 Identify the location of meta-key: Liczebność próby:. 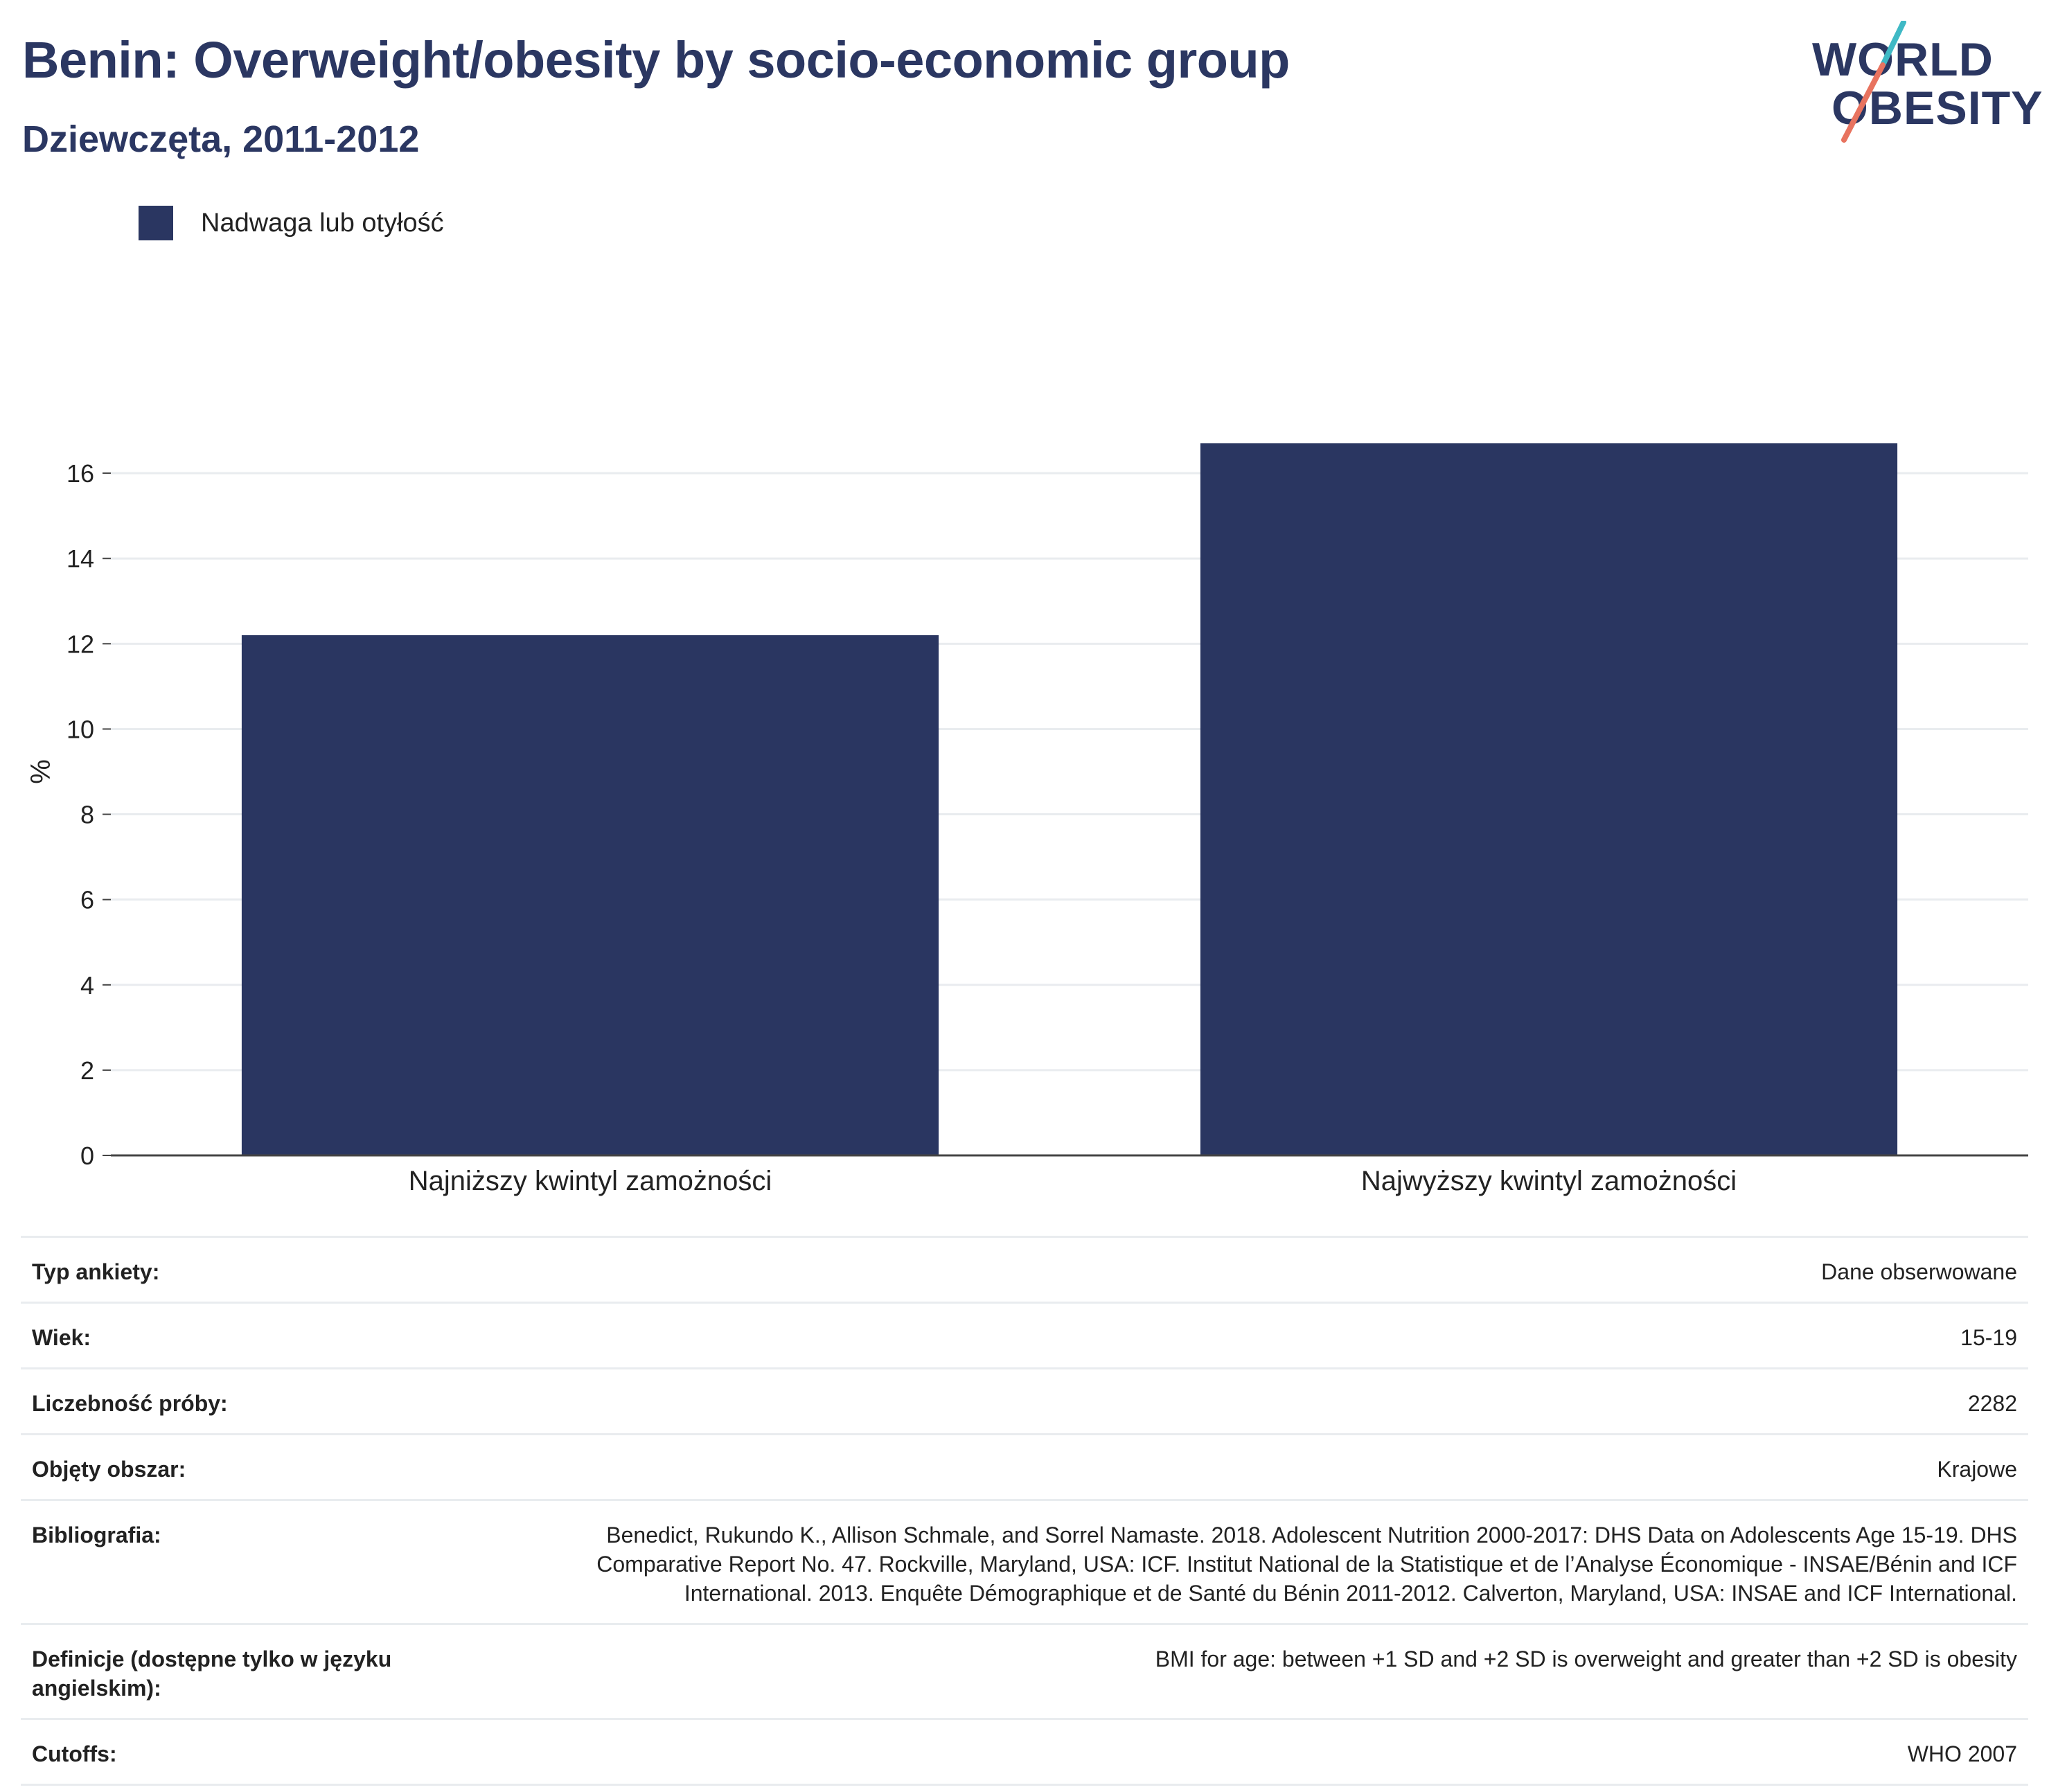
(130, 1403).